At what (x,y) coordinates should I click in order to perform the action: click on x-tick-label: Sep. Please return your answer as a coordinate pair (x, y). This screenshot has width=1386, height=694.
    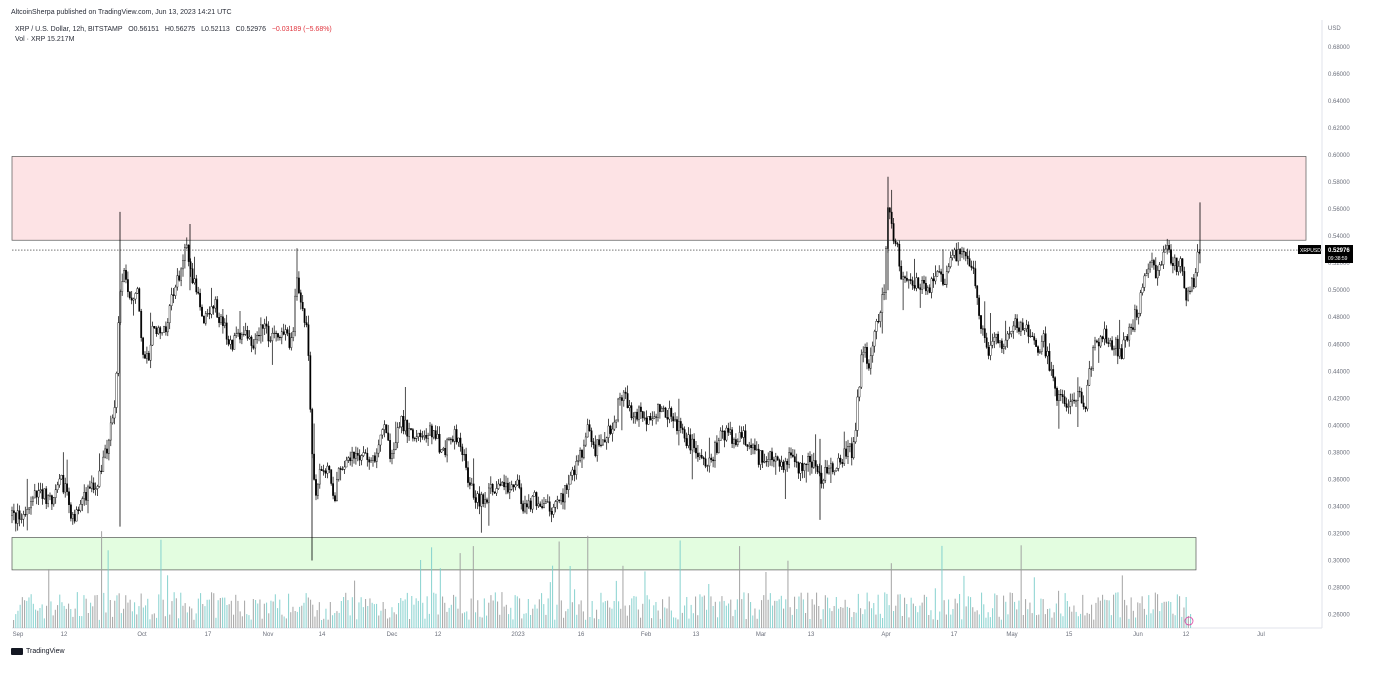
    Looking at the image, I should click on (18, 635).